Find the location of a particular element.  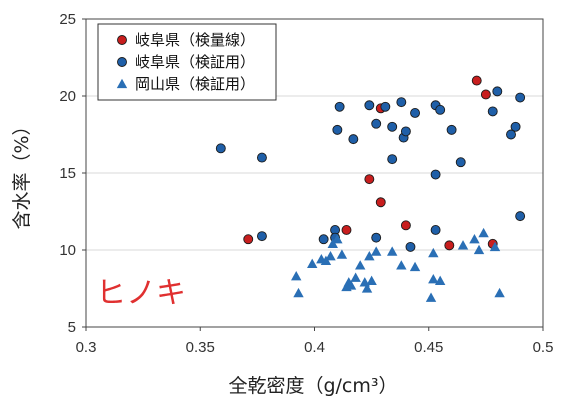

x-tick-label: 0.4 is located at coordinates (314, 347).